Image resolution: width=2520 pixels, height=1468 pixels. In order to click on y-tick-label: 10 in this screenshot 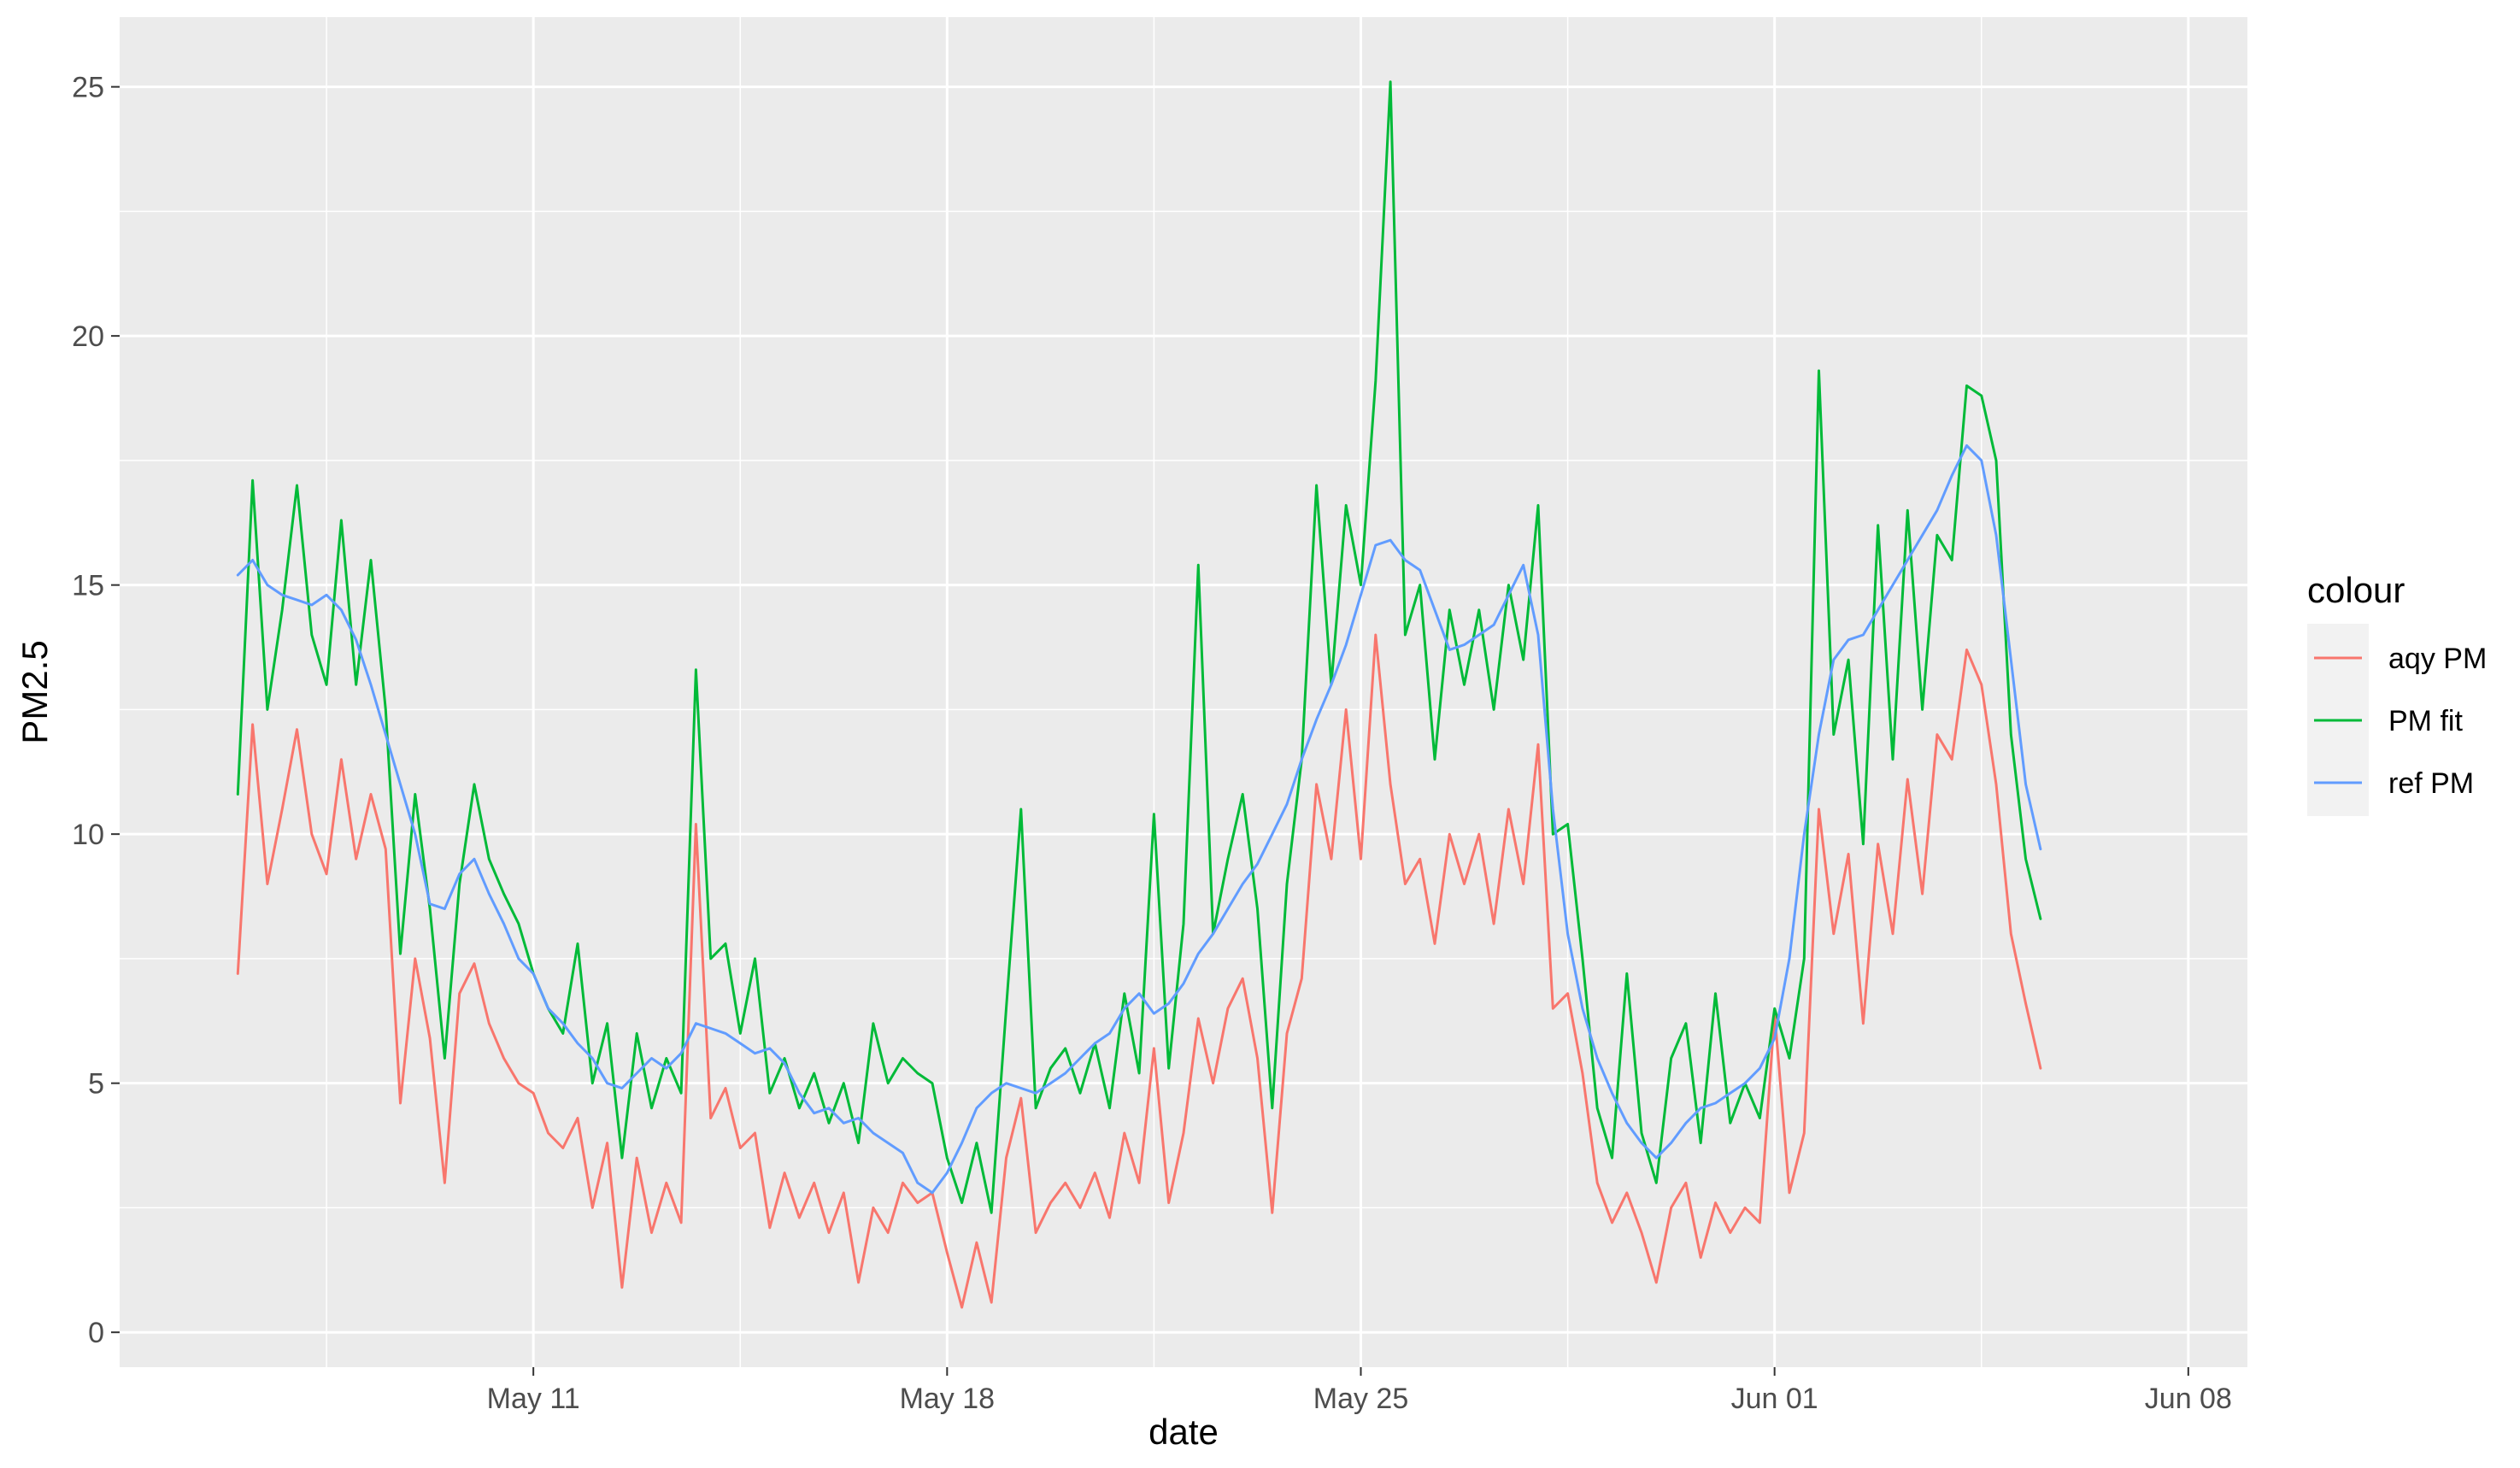, I will do `click(88, 835)`.